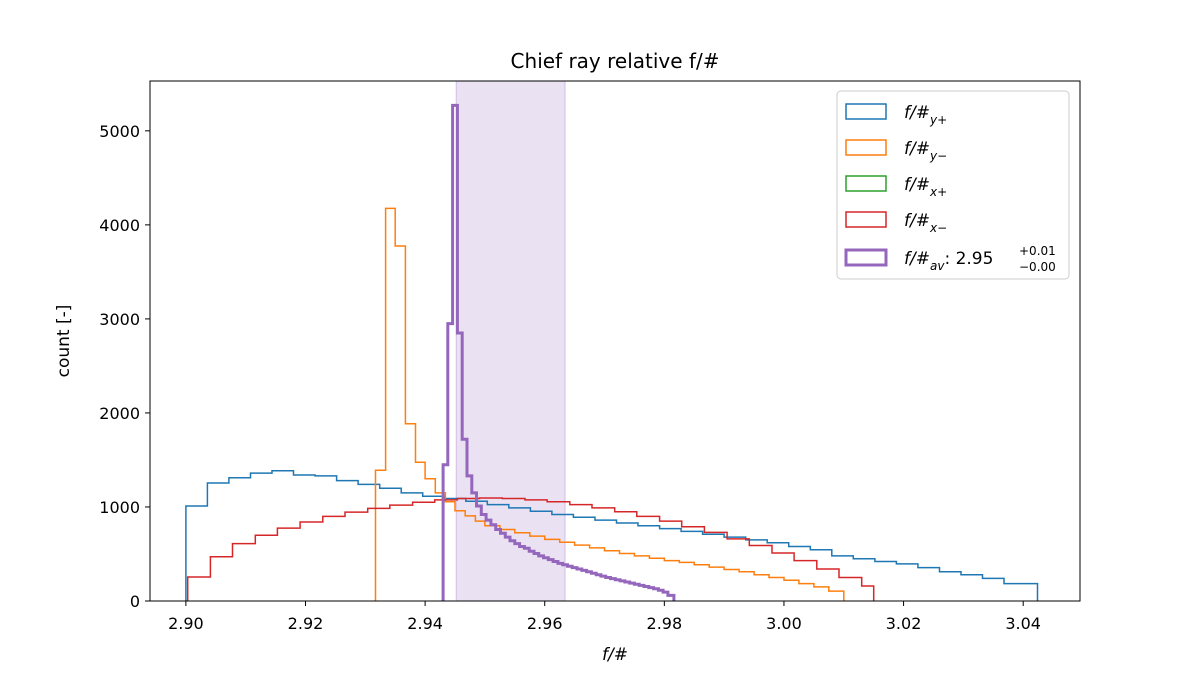 Image resolution: width=1200 pixels, height=675 pixels. I want to click on y-axis-label: count [-], so click(64, 341).